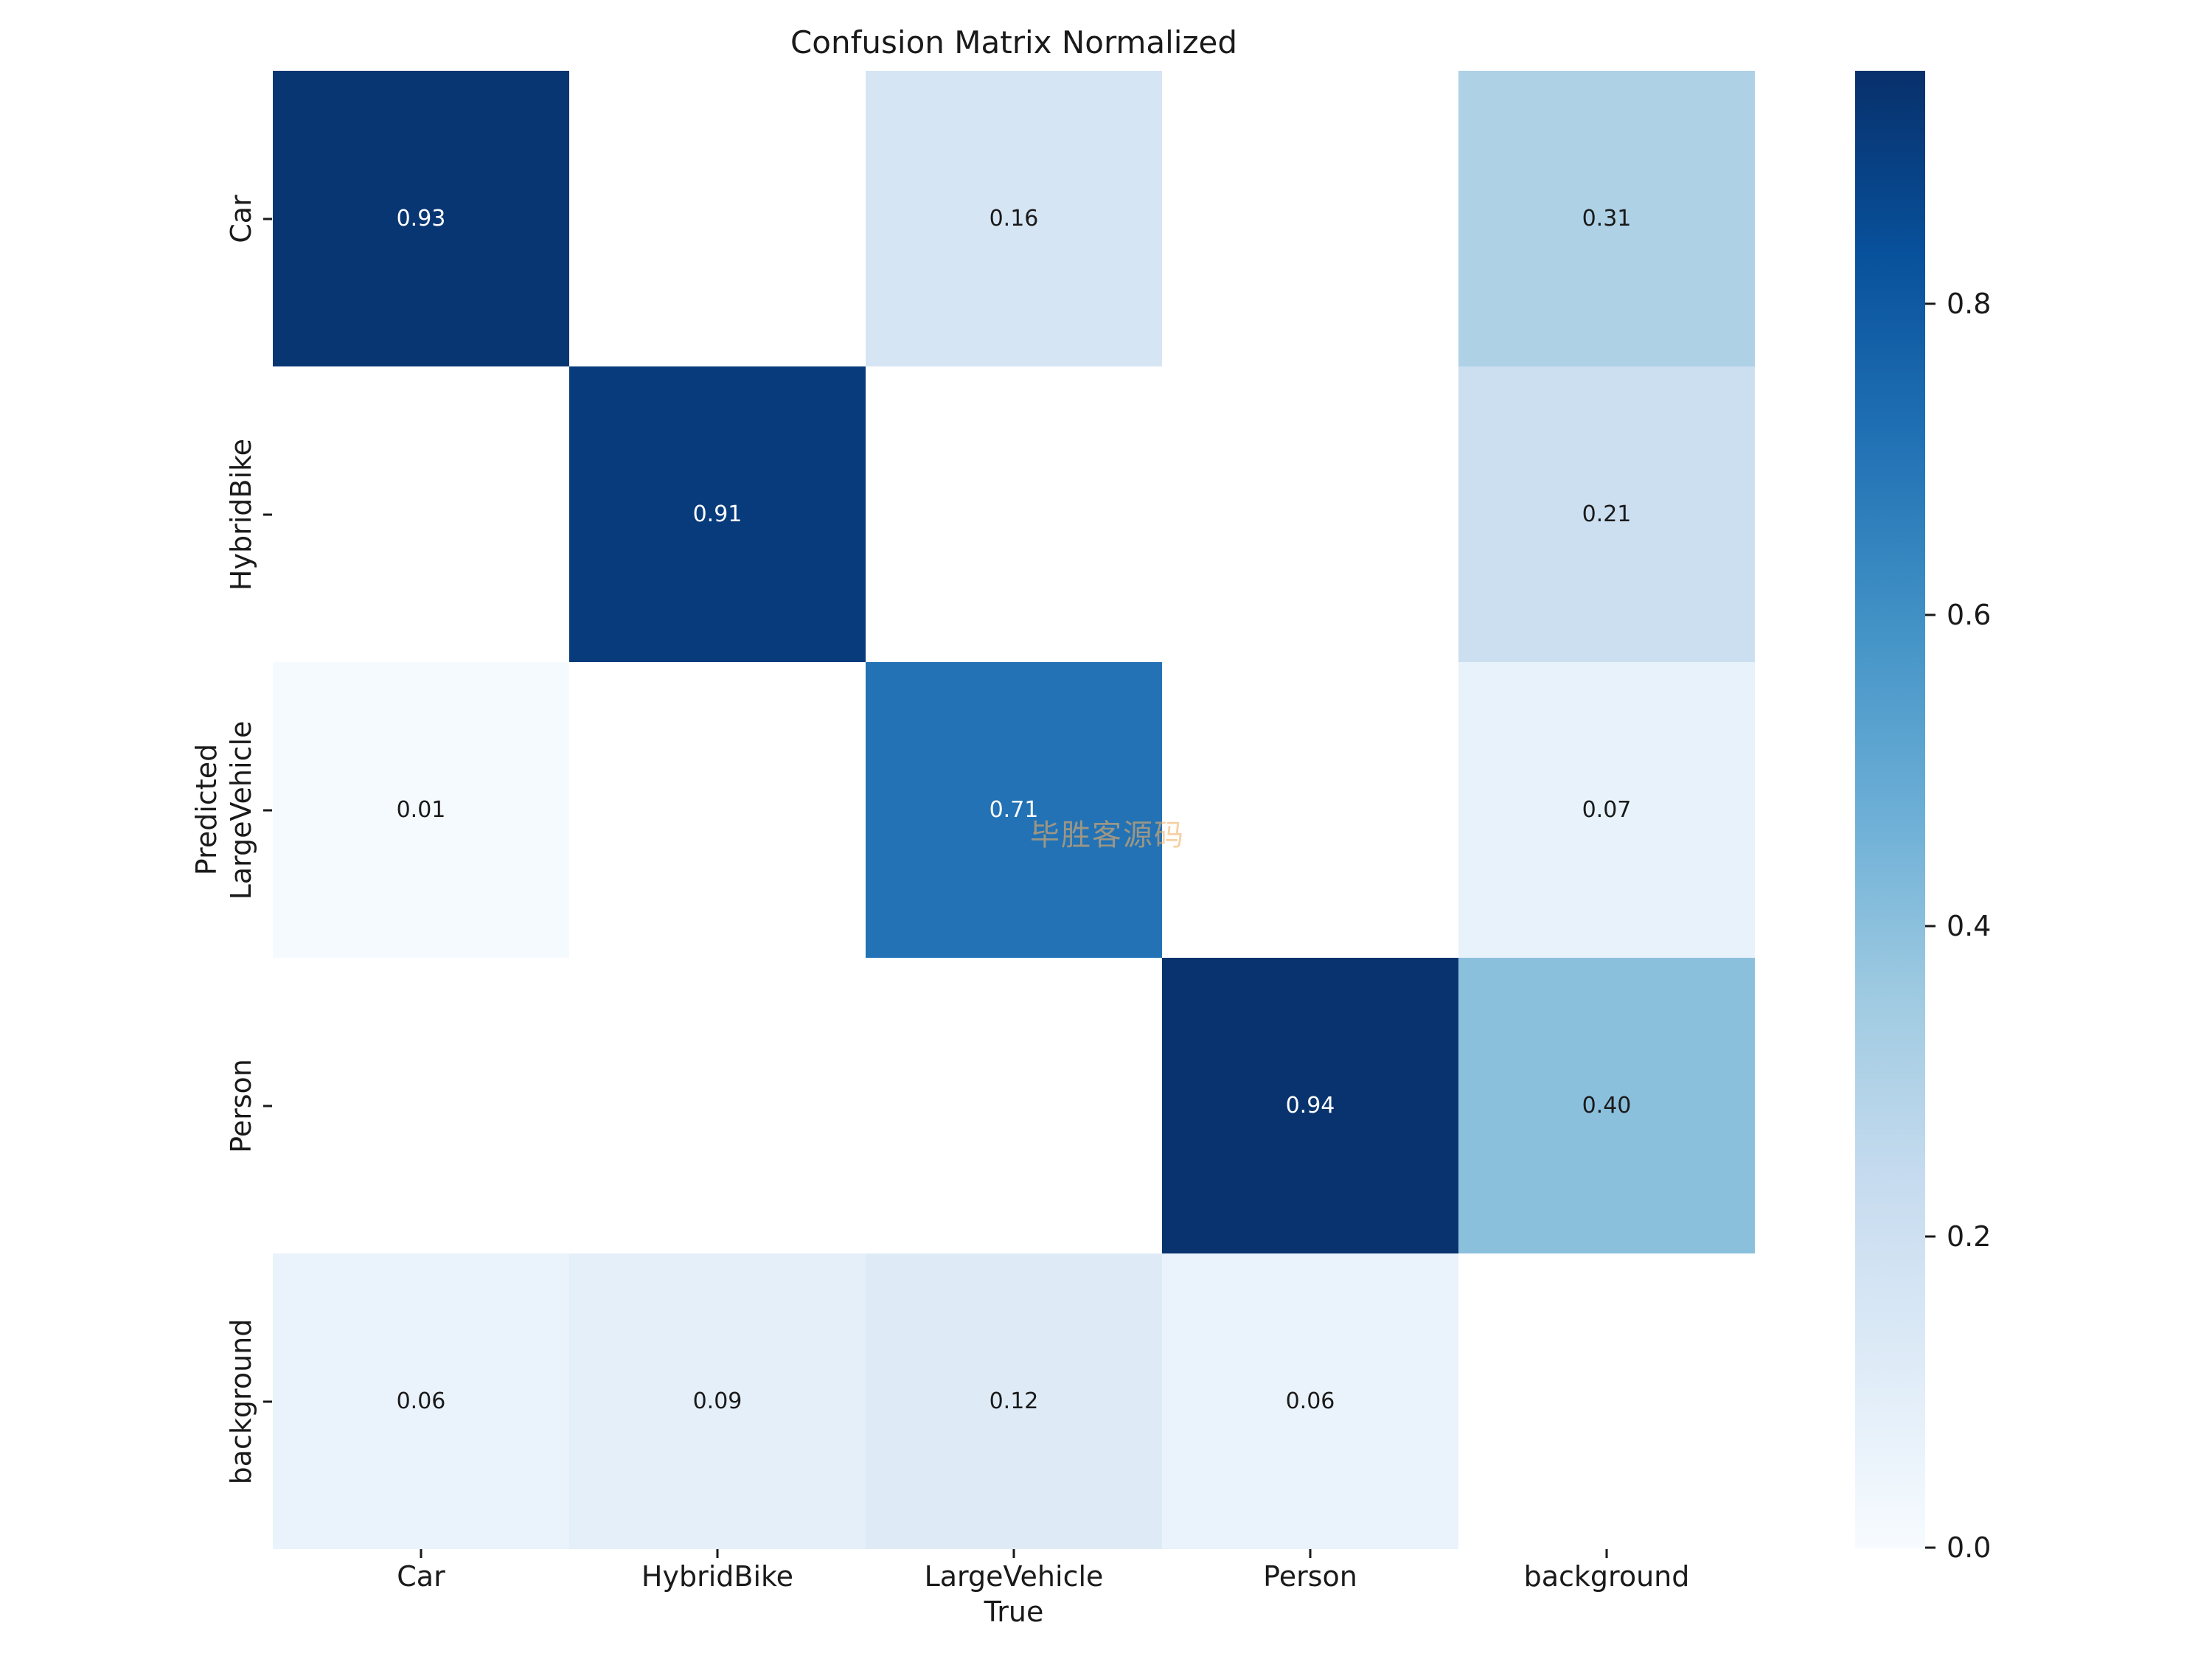  Describe the element at coordinates (1014, 1612) in the screenshot. I see `x-axis-title: True` at that location.